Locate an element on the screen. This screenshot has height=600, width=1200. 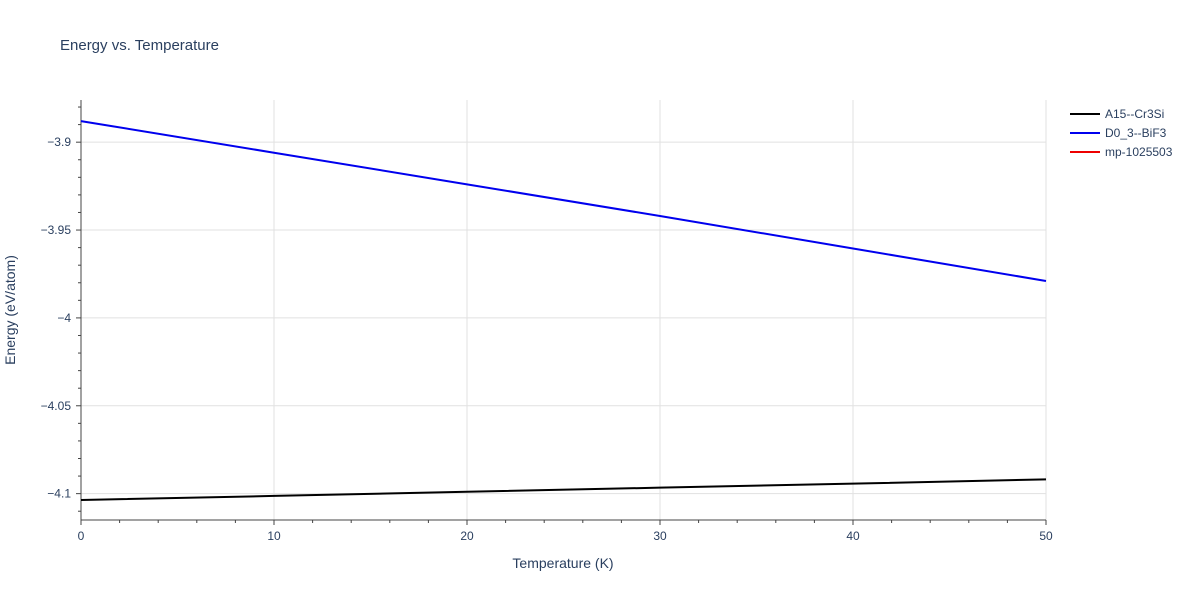
legend-label: A15--Cr3Si is located at coordinates (1134, 114).